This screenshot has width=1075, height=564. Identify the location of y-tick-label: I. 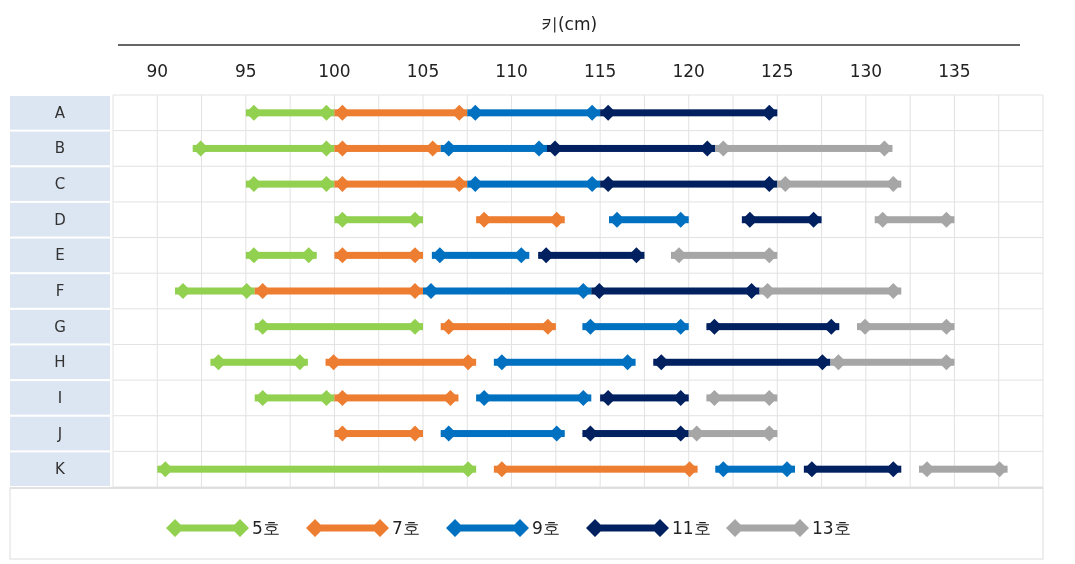
(60, 397).